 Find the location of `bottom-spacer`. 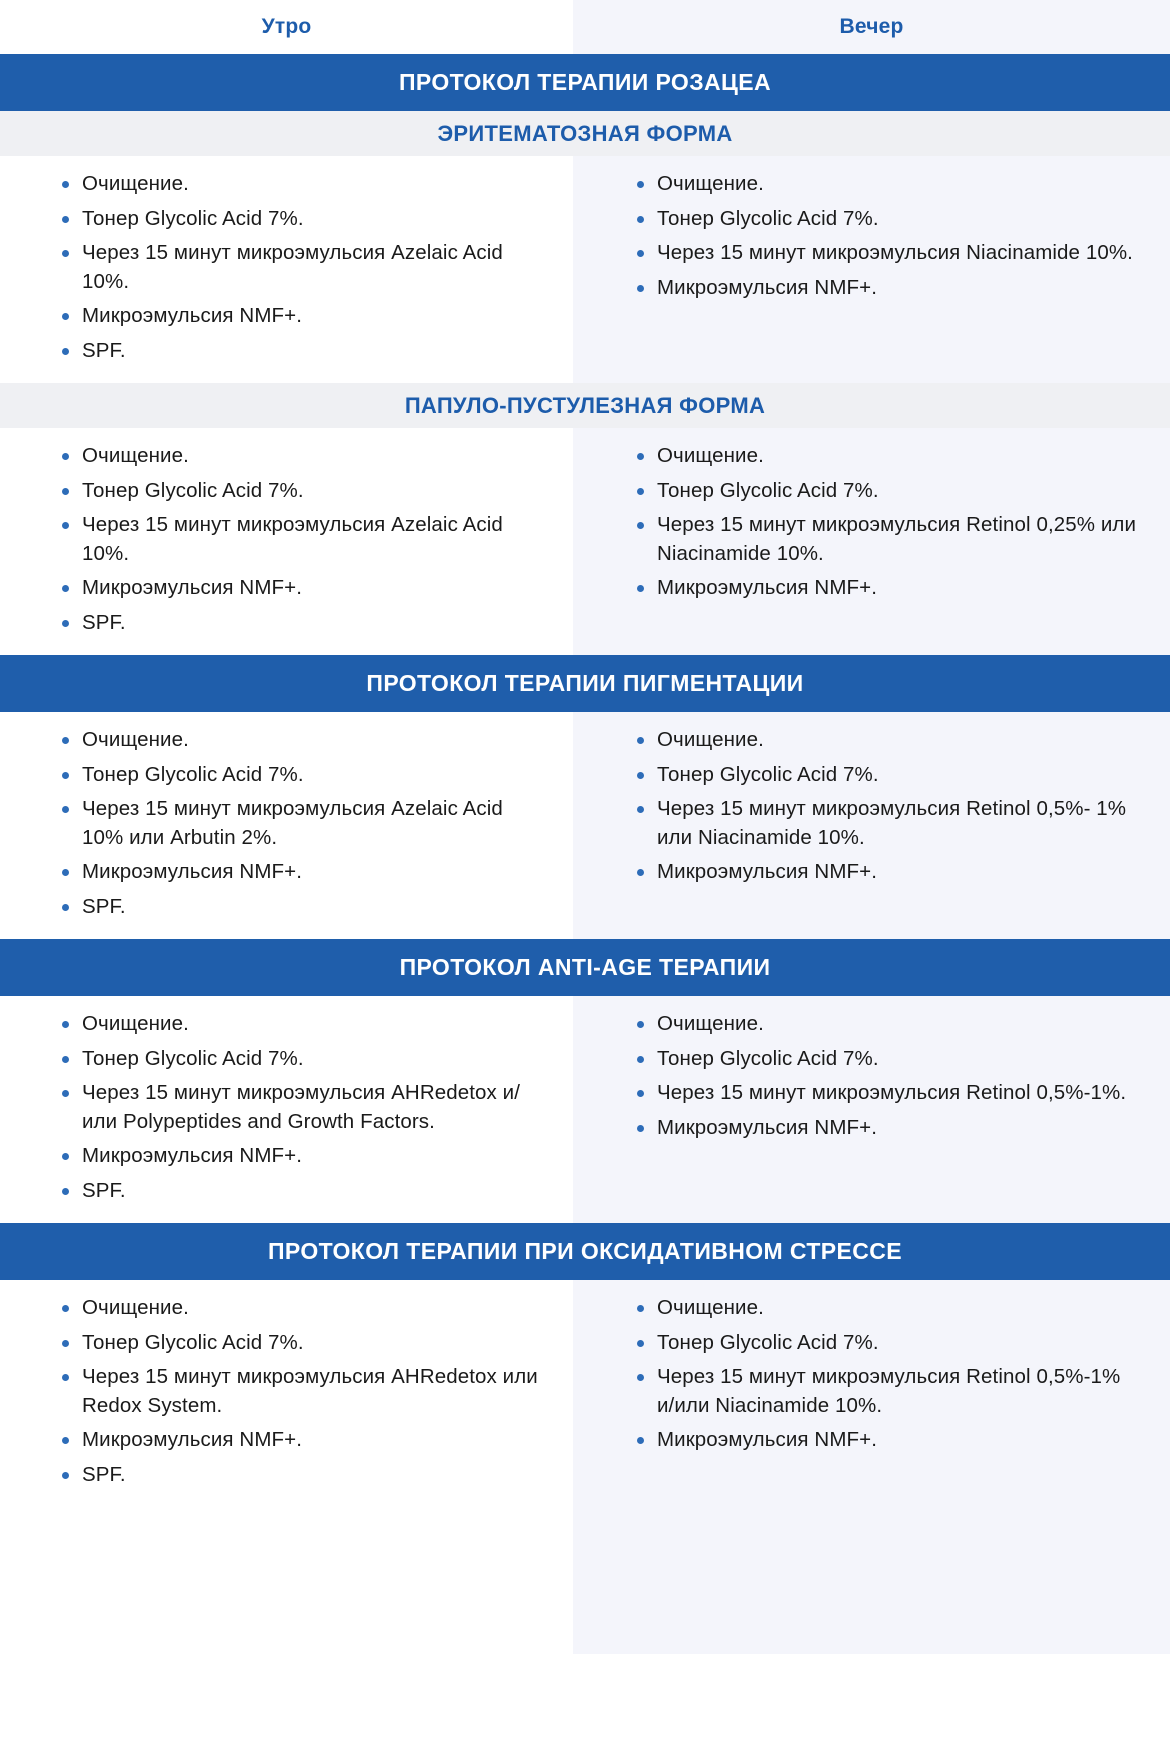

bottom-spacer is located at coordinates (585, 1622).